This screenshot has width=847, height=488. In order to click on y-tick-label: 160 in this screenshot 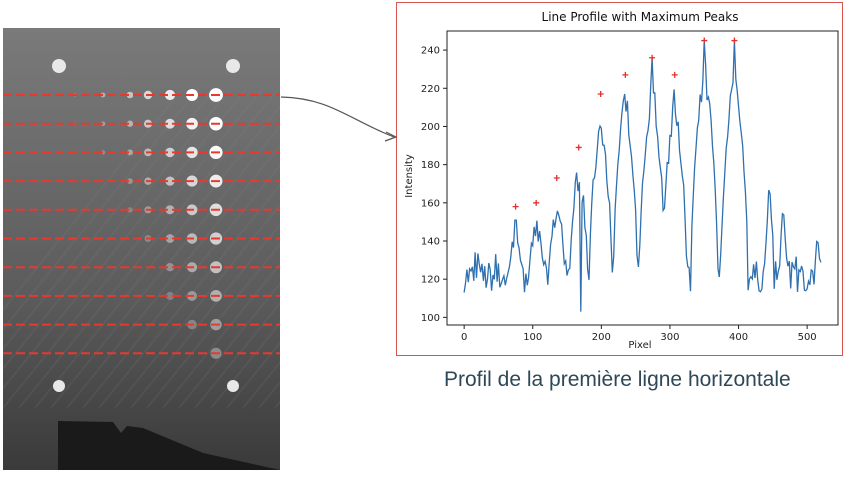, I will do `click(430, 203)`.